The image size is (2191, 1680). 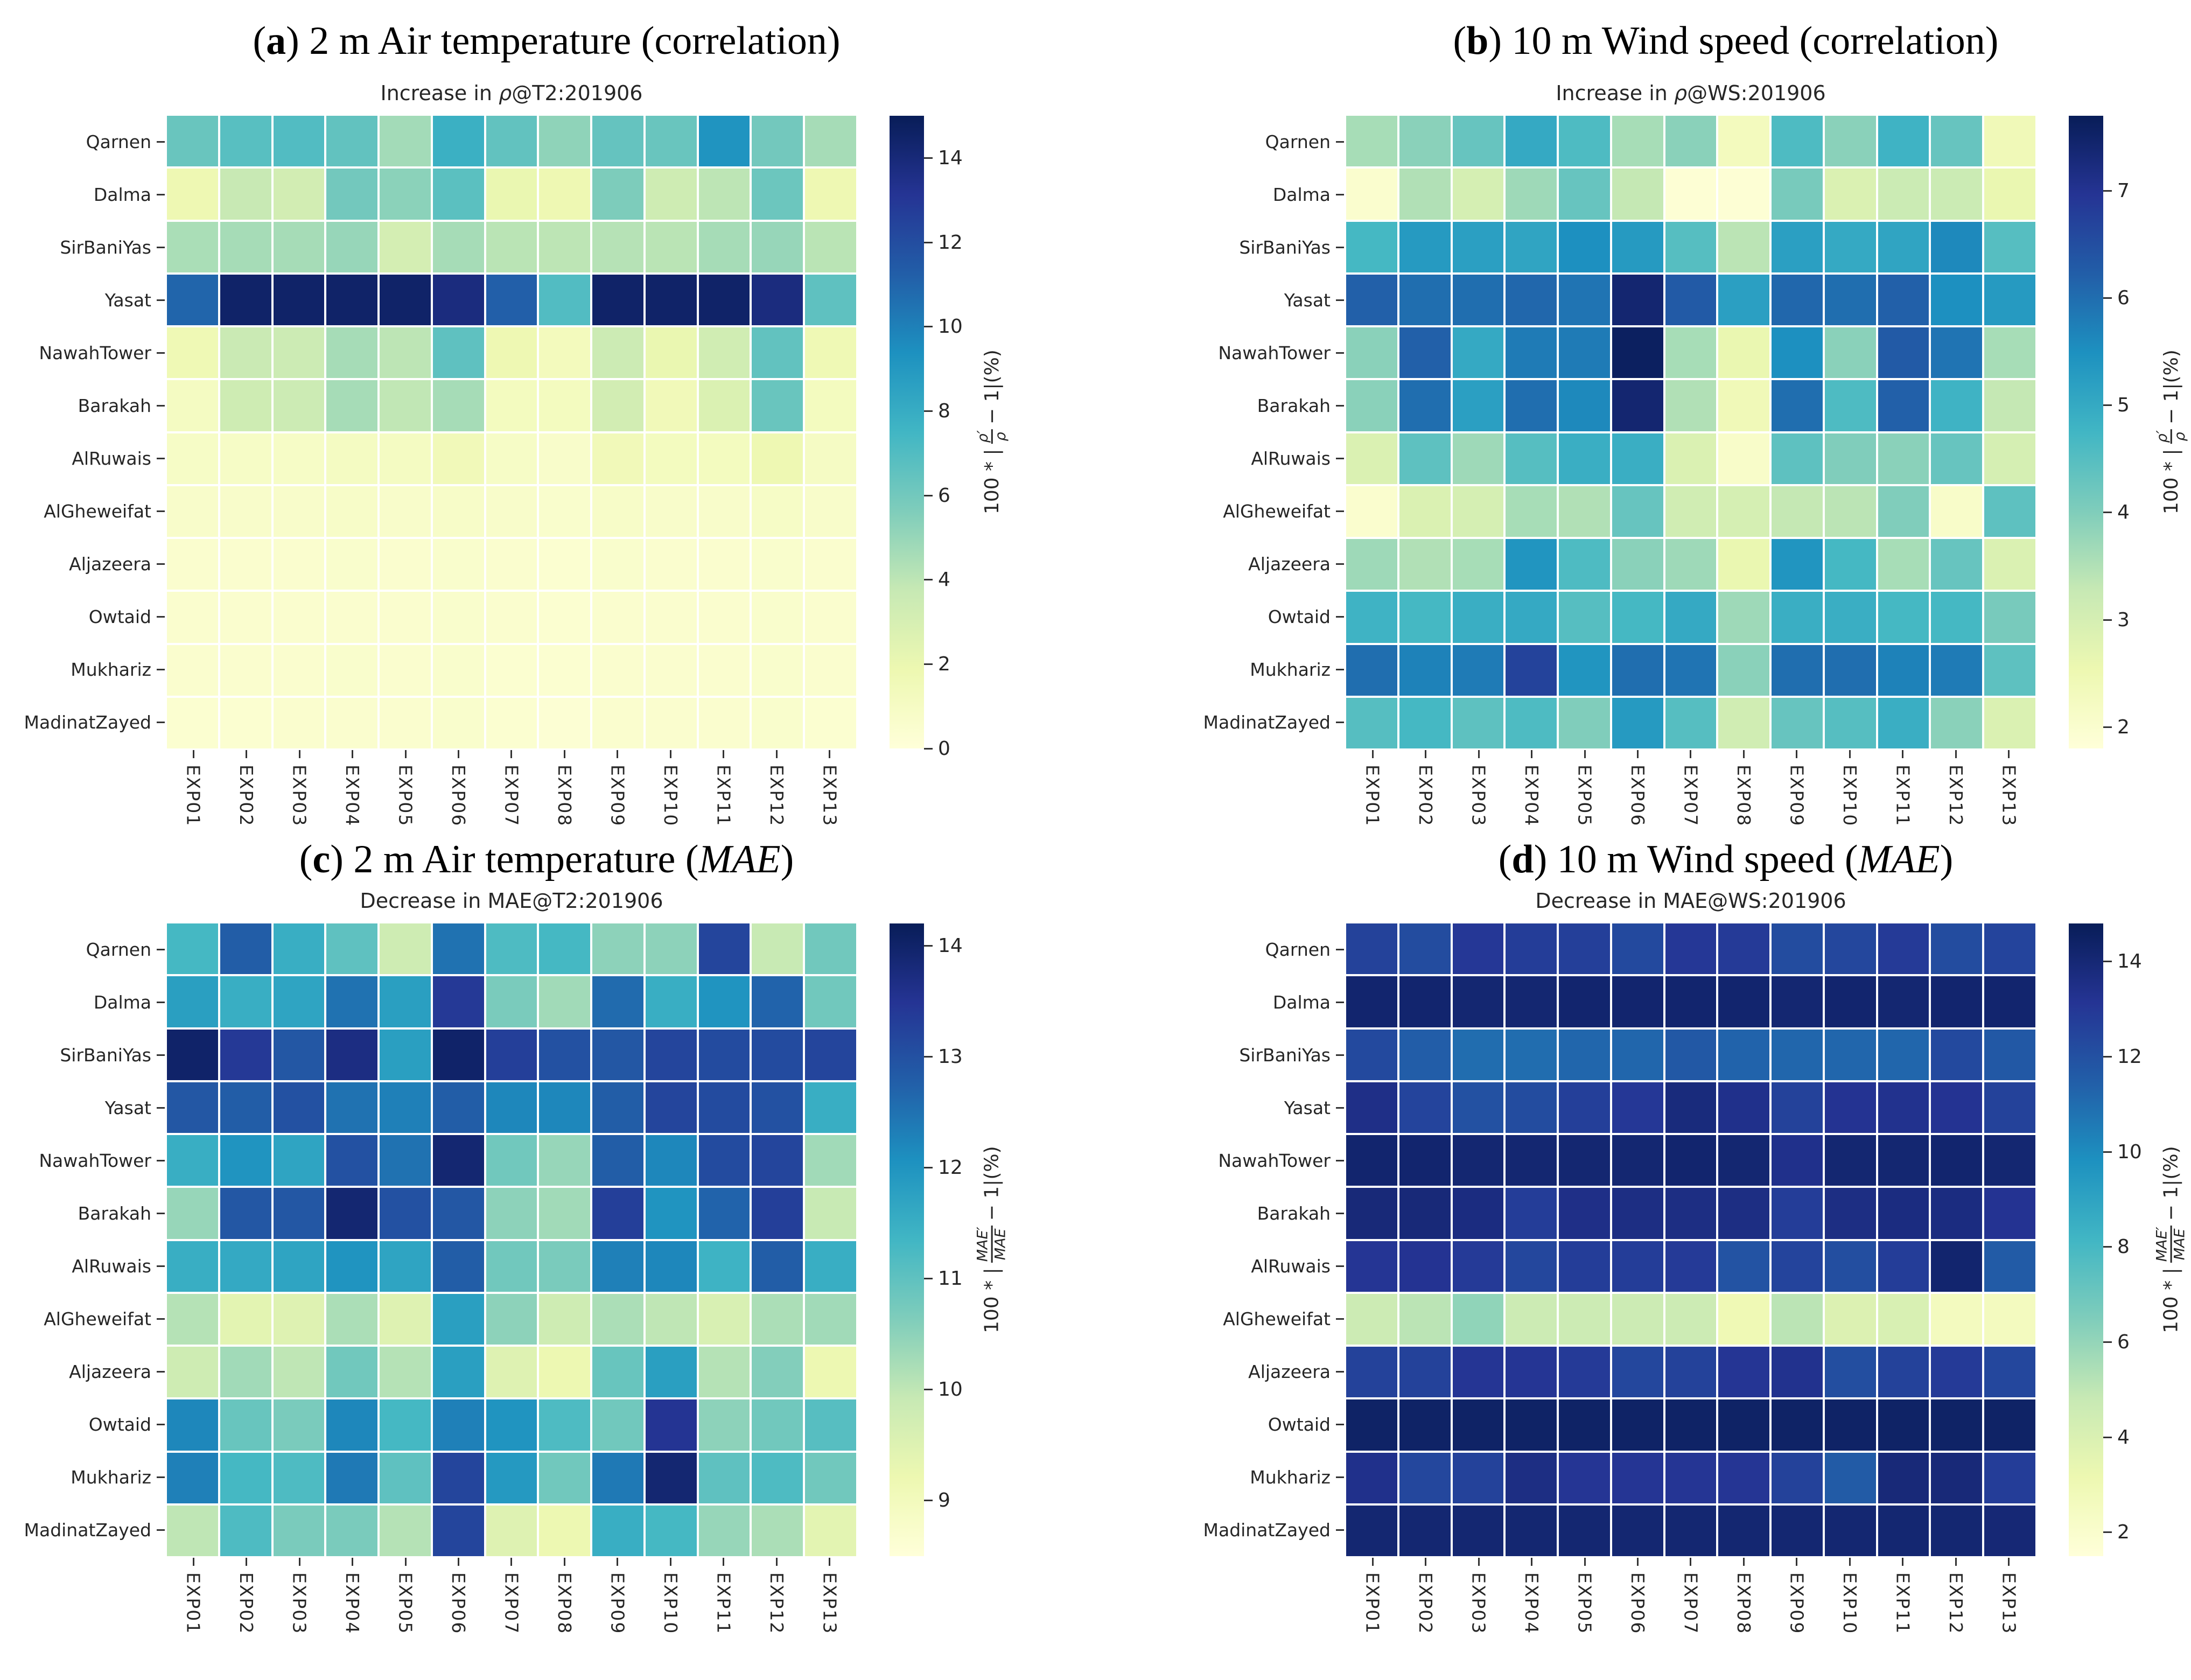 What do you see at coordinates (83, 722) in the screenshot?
I see `row-label: MadinatZayed` at bounding box center [83, 722].